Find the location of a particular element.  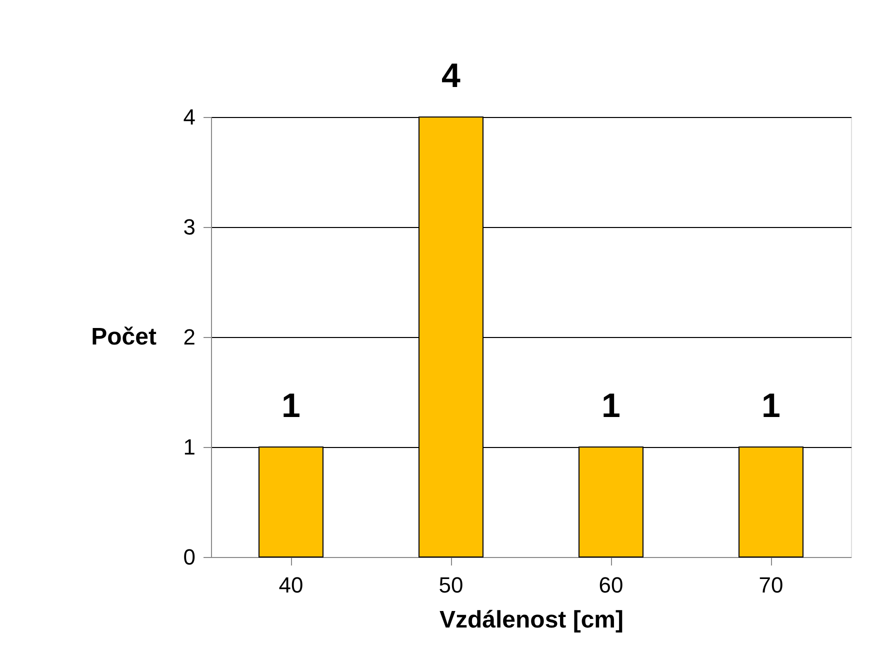

y-tick-label: 1 is located at coordinates (189, 447).